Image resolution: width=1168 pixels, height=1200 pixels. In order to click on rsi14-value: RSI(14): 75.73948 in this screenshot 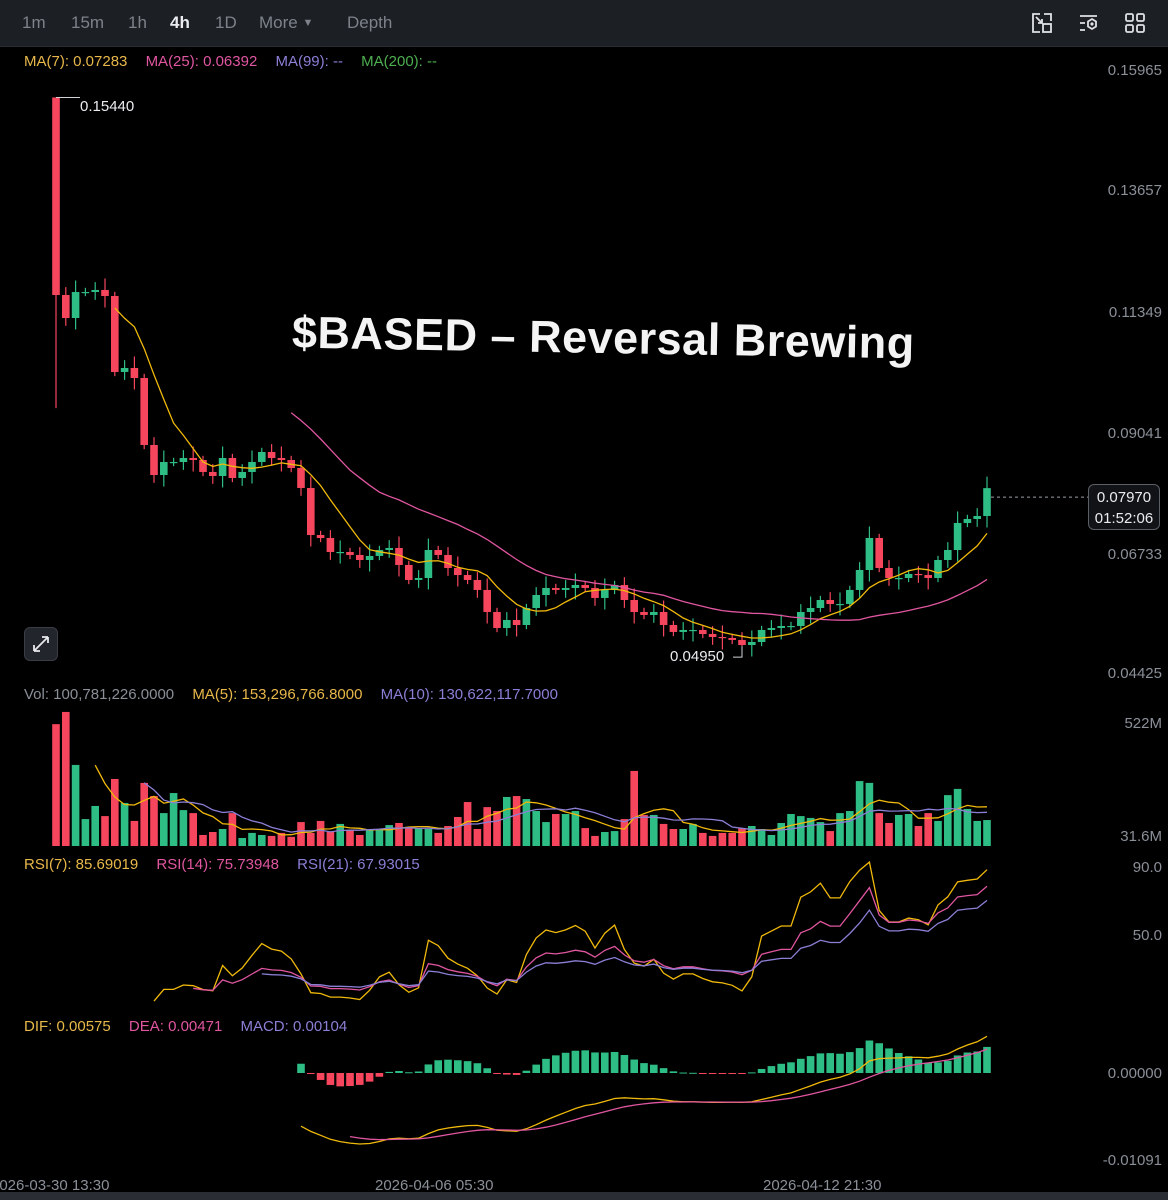, I will do `click(217, 864)`.